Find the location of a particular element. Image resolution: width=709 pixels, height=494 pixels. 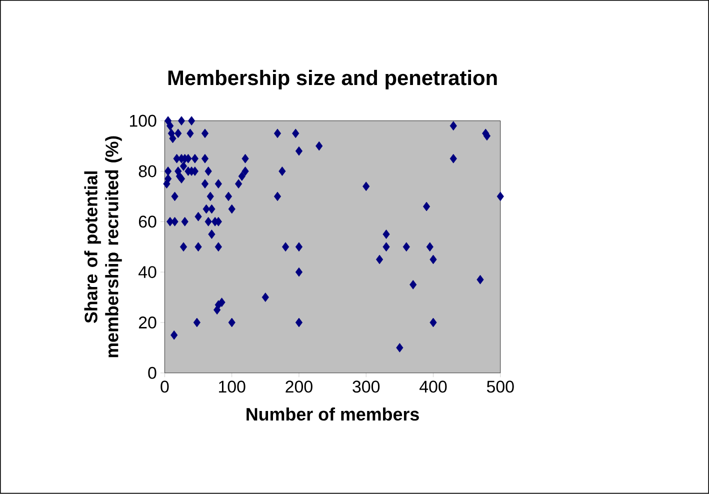

y-axis-title: Share of potential membership recruited (%) is located at coordinates (103, 247).